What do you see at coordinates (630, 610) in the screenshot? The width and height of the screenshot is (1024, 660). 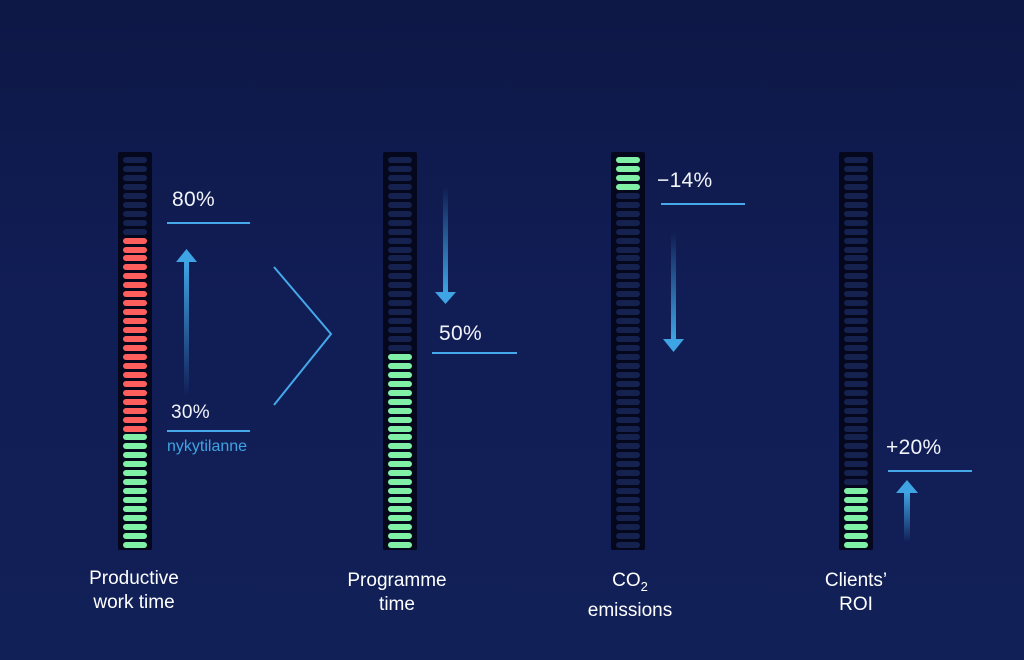 I see `label-line: emissions` at bounding box center [630, 610].